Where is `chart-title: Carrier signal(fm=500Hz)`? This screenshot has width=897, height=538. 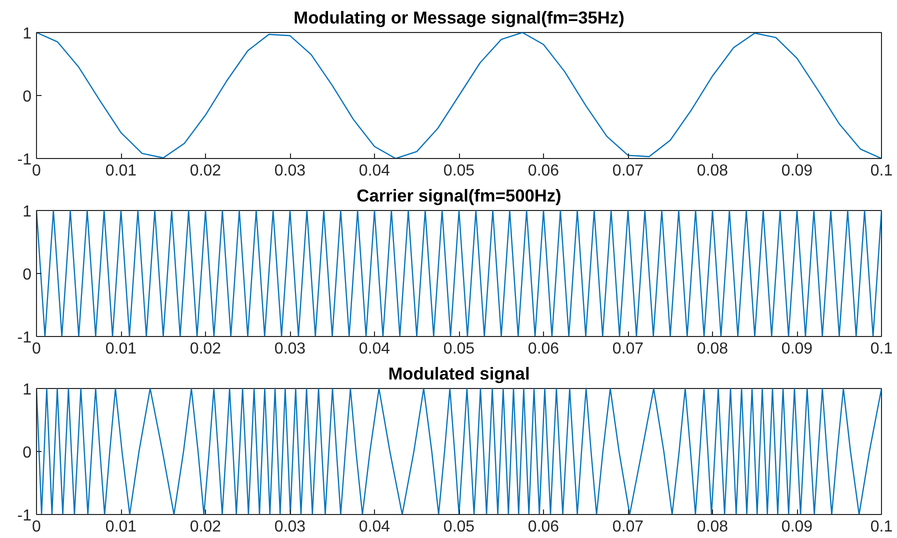
chart-title: Carrier signal(fm=500Hz) is located at coordinates (459, 196).